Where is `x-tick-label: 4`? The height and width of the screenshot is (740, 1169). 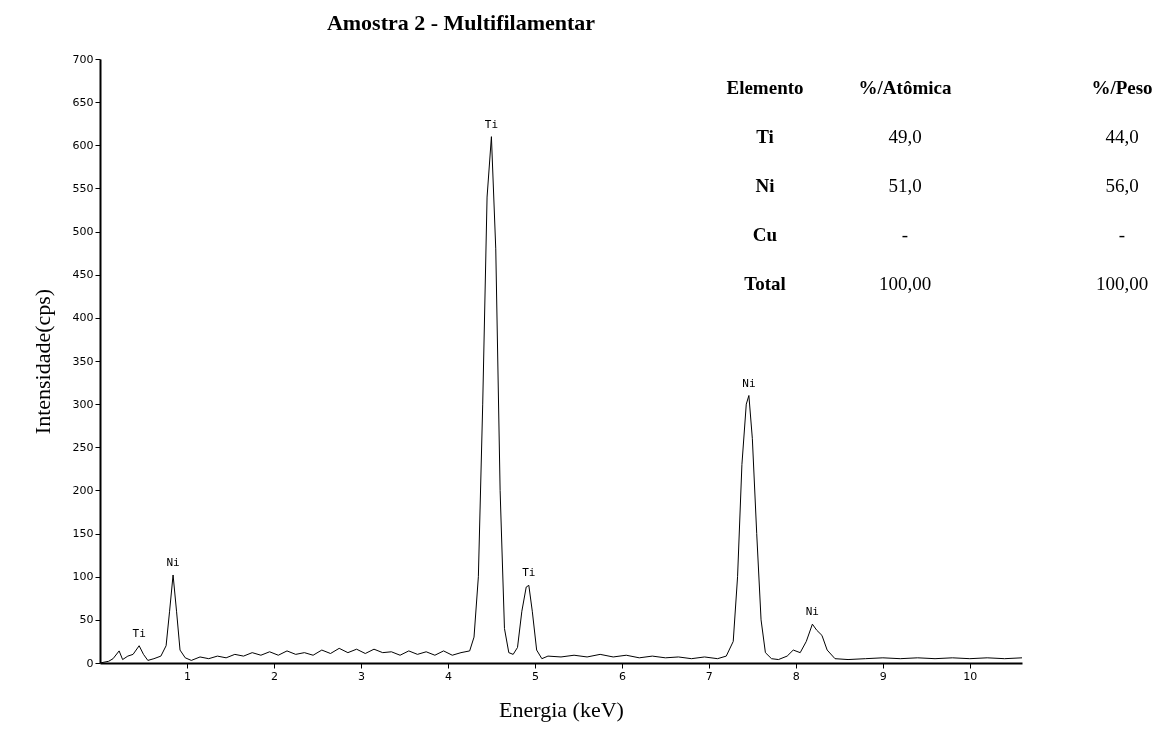 x-tick-label: 4 is located at coordinates (448, 676).